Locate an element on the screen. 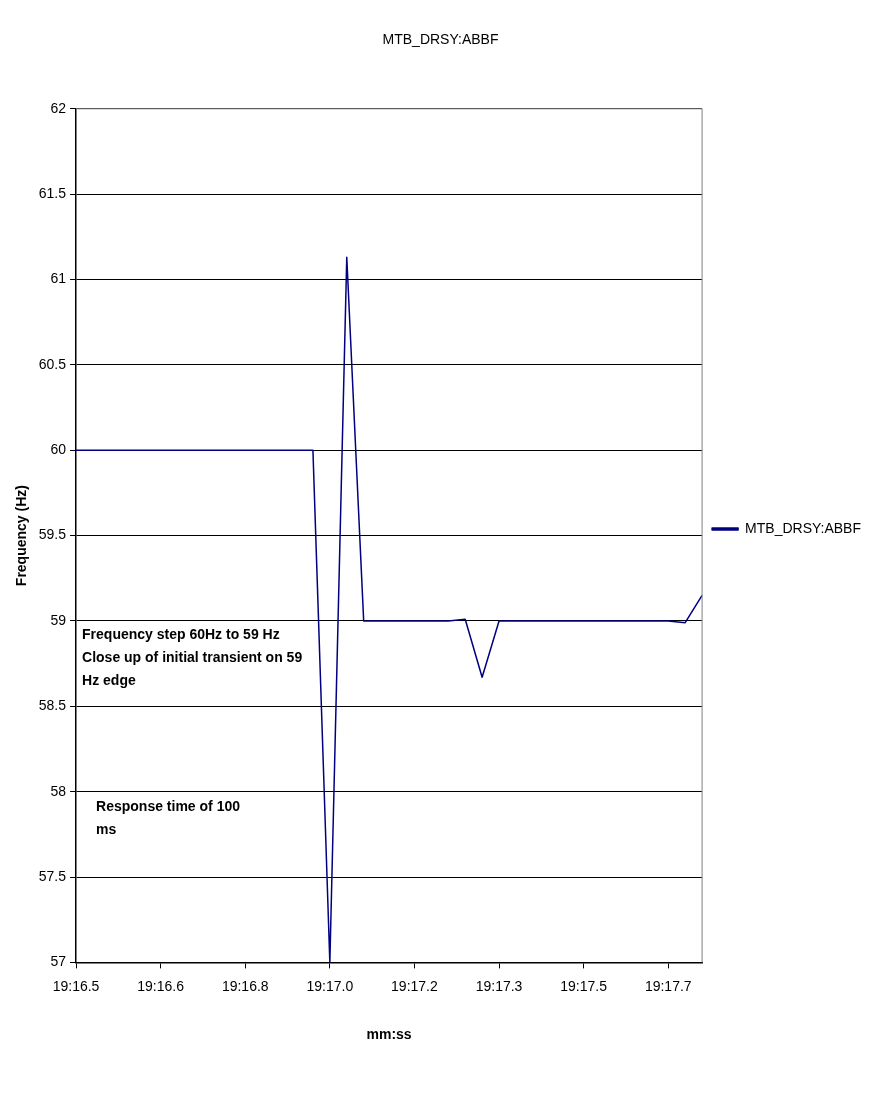 This screenshot has width=881, height=1108. x-tick-label: 19:17.0 is located at coordinates (330, 985).